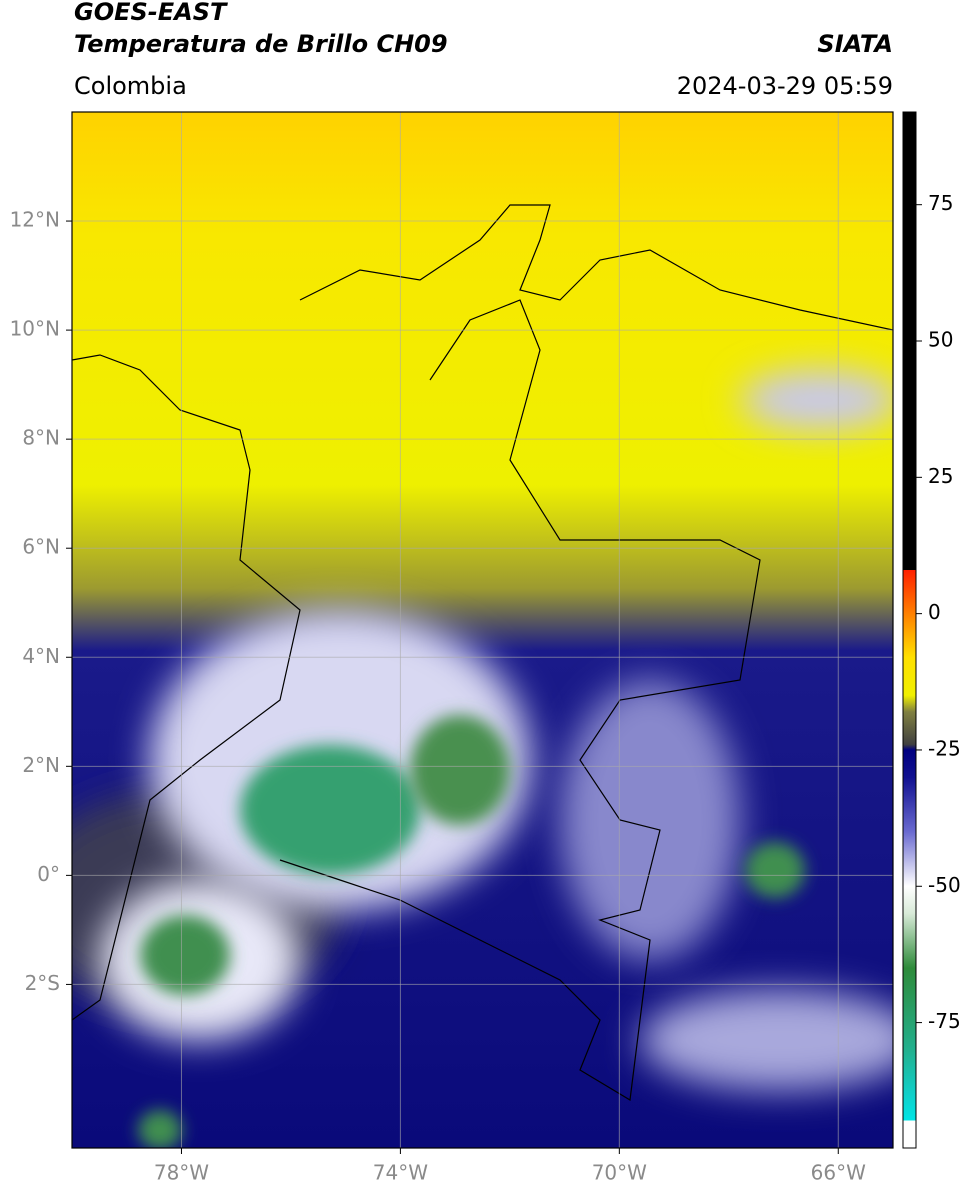  Describe the element at coordinates (35, 329) in the screenshot. I see `y-tick-label: 10°N` at that location.